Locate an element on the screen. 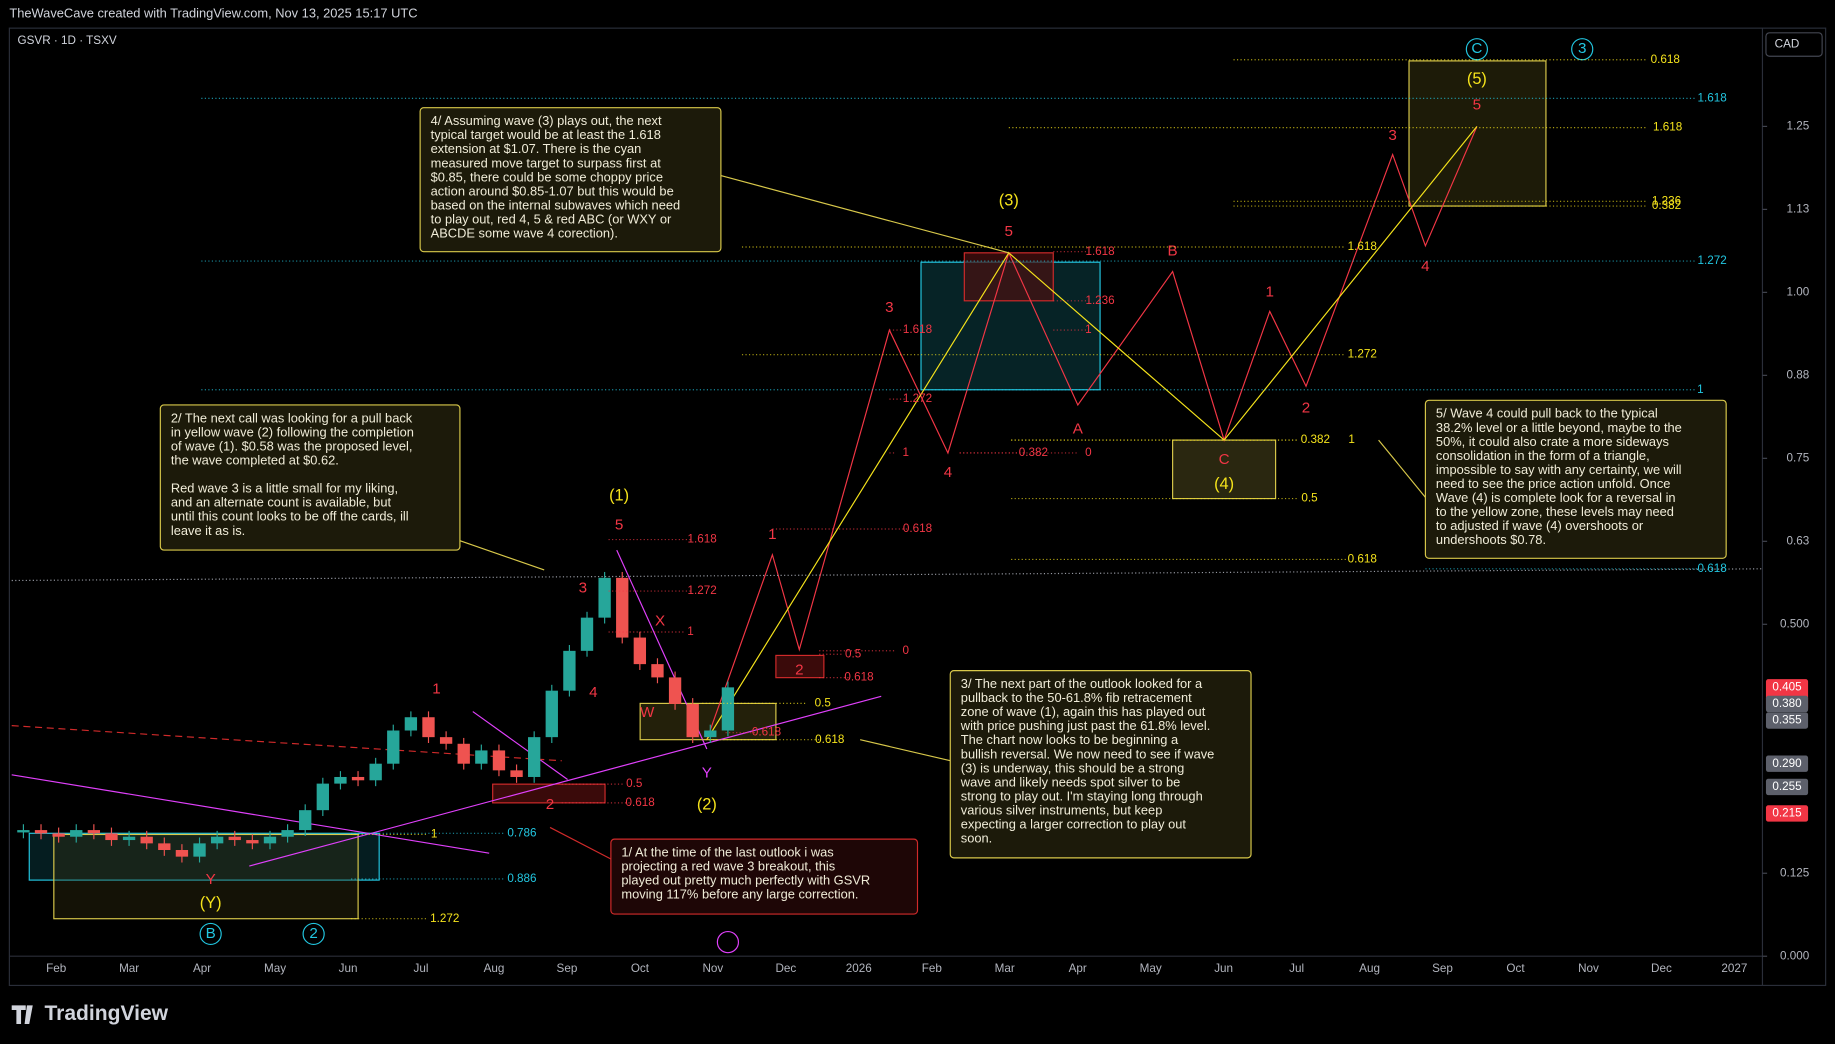 This screenshot has width=1835, height=1044. wave4-zone is located at coordinates (1224, 469).